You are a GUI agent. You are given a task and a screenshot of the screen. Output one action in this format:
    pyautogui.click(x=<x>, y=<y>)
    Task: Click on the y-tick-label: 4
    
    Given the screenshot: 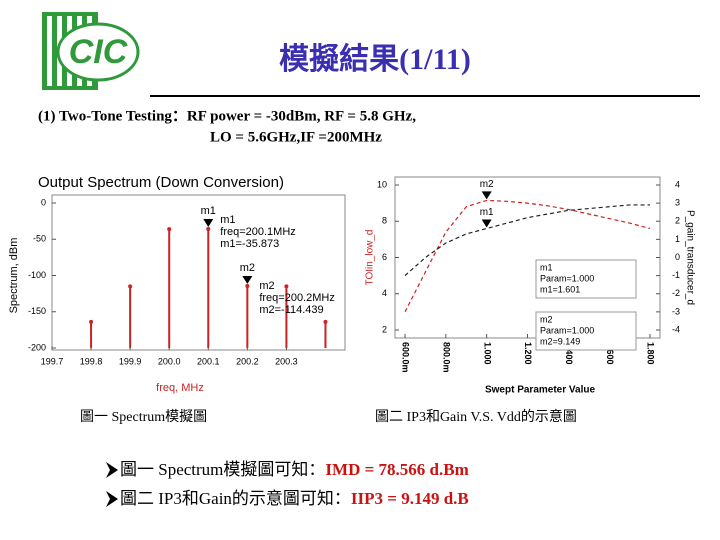 What is the action you would take?
    pyautogui.click(x=384, y=293)
    